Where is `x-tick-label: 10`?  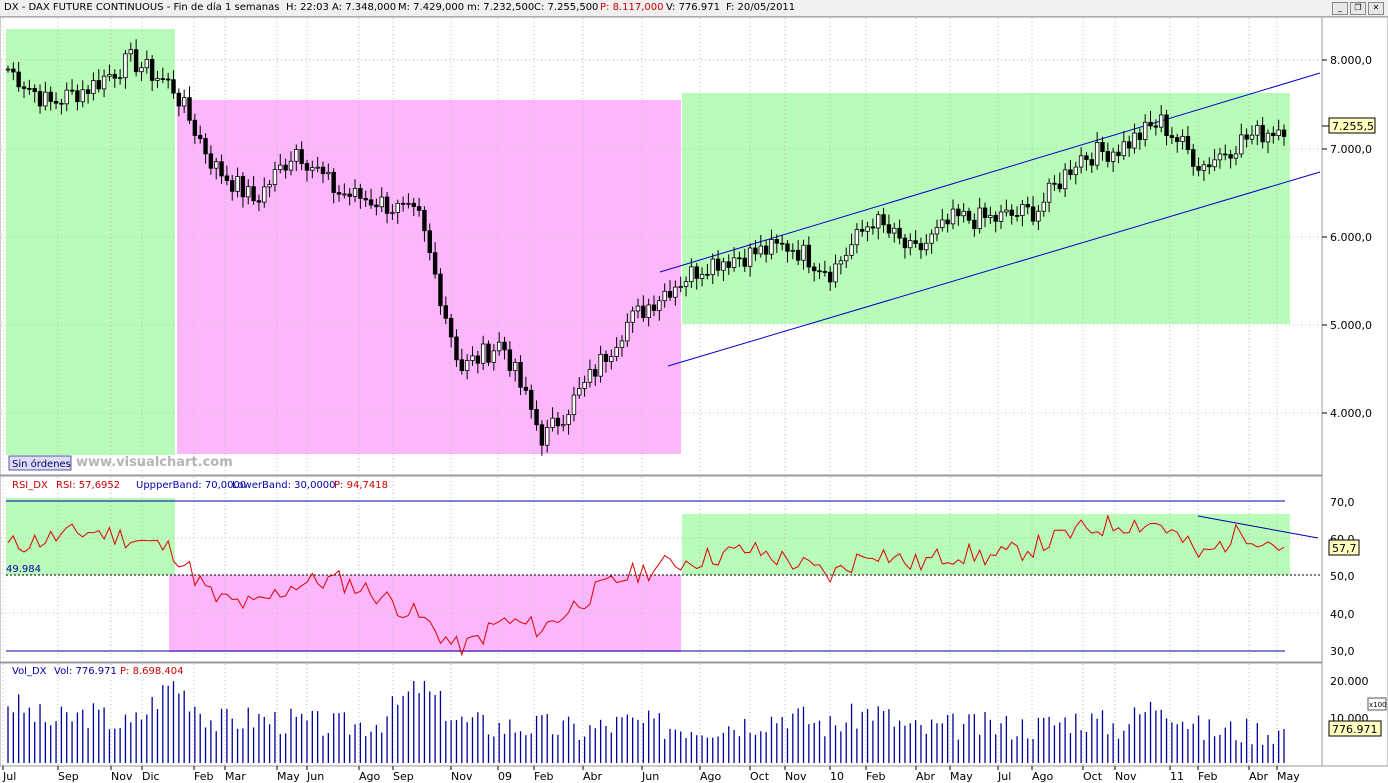 x-tick-label: 10 is located at coordinates (837, 776).